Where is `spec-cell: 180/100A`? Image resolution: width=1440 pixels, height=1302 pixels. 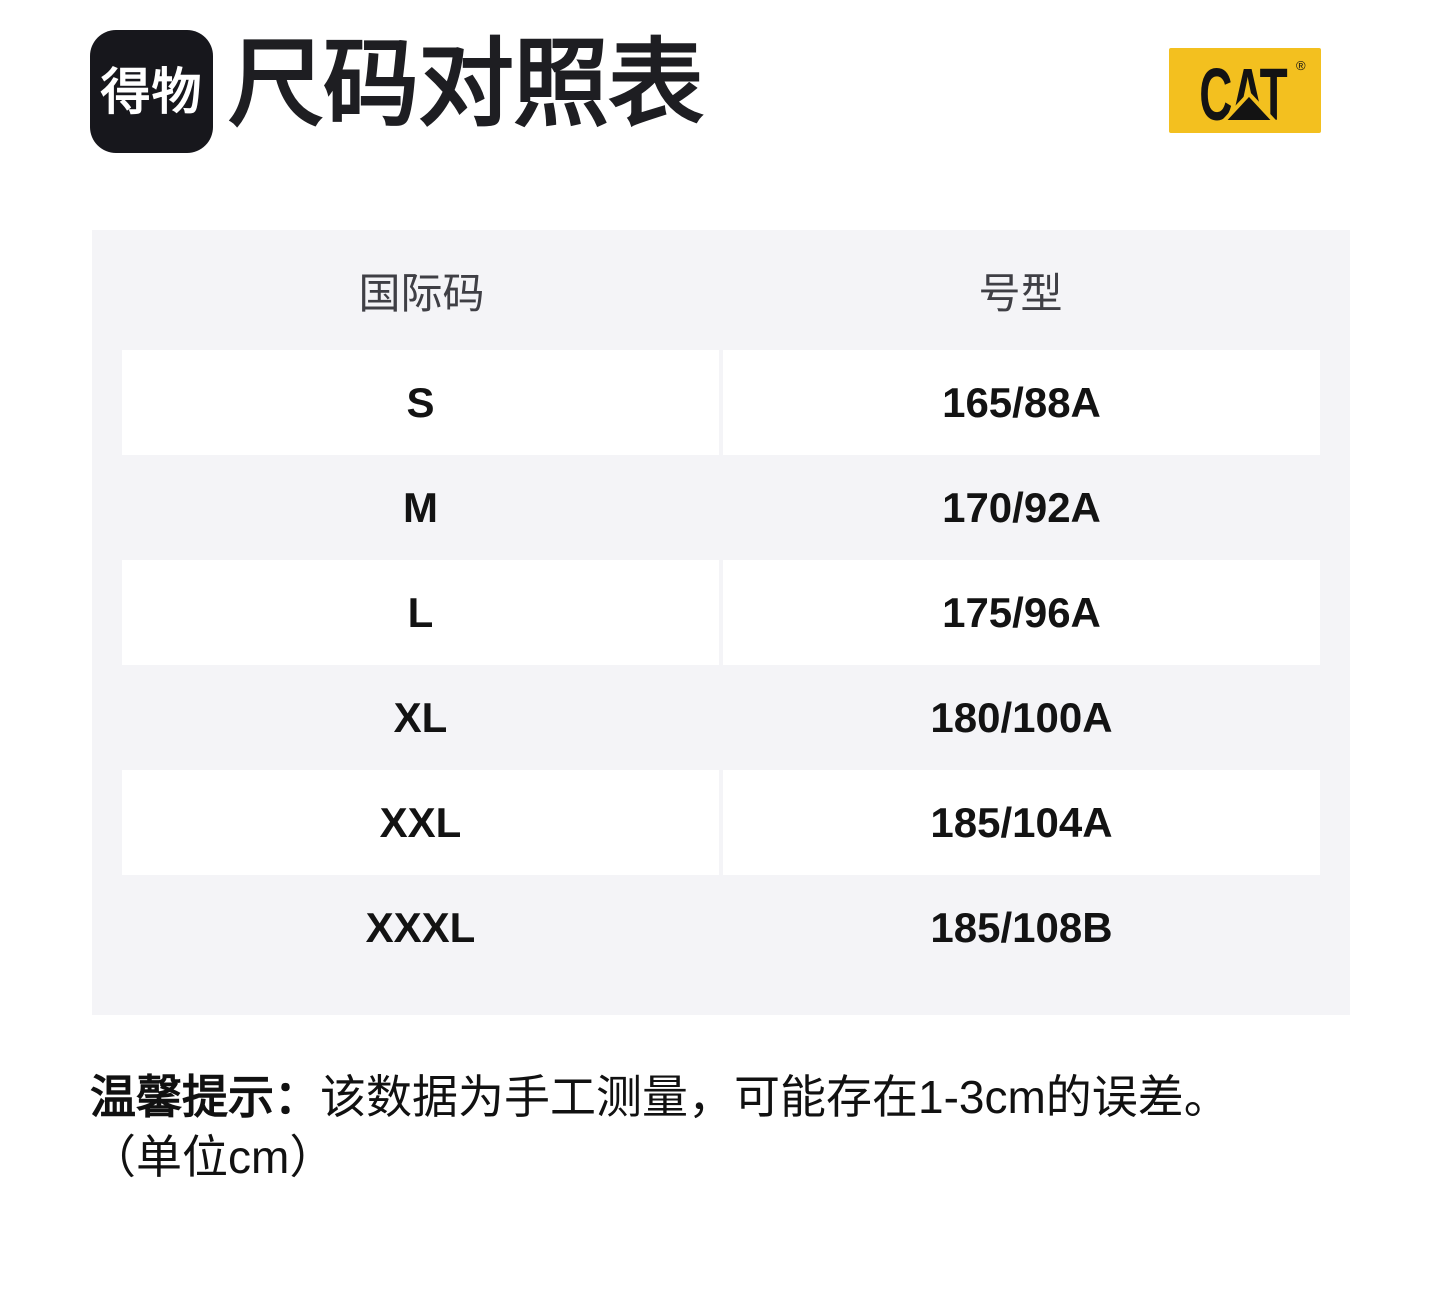 spec-cell: 180/100A is located at coordinates (1021, 717).